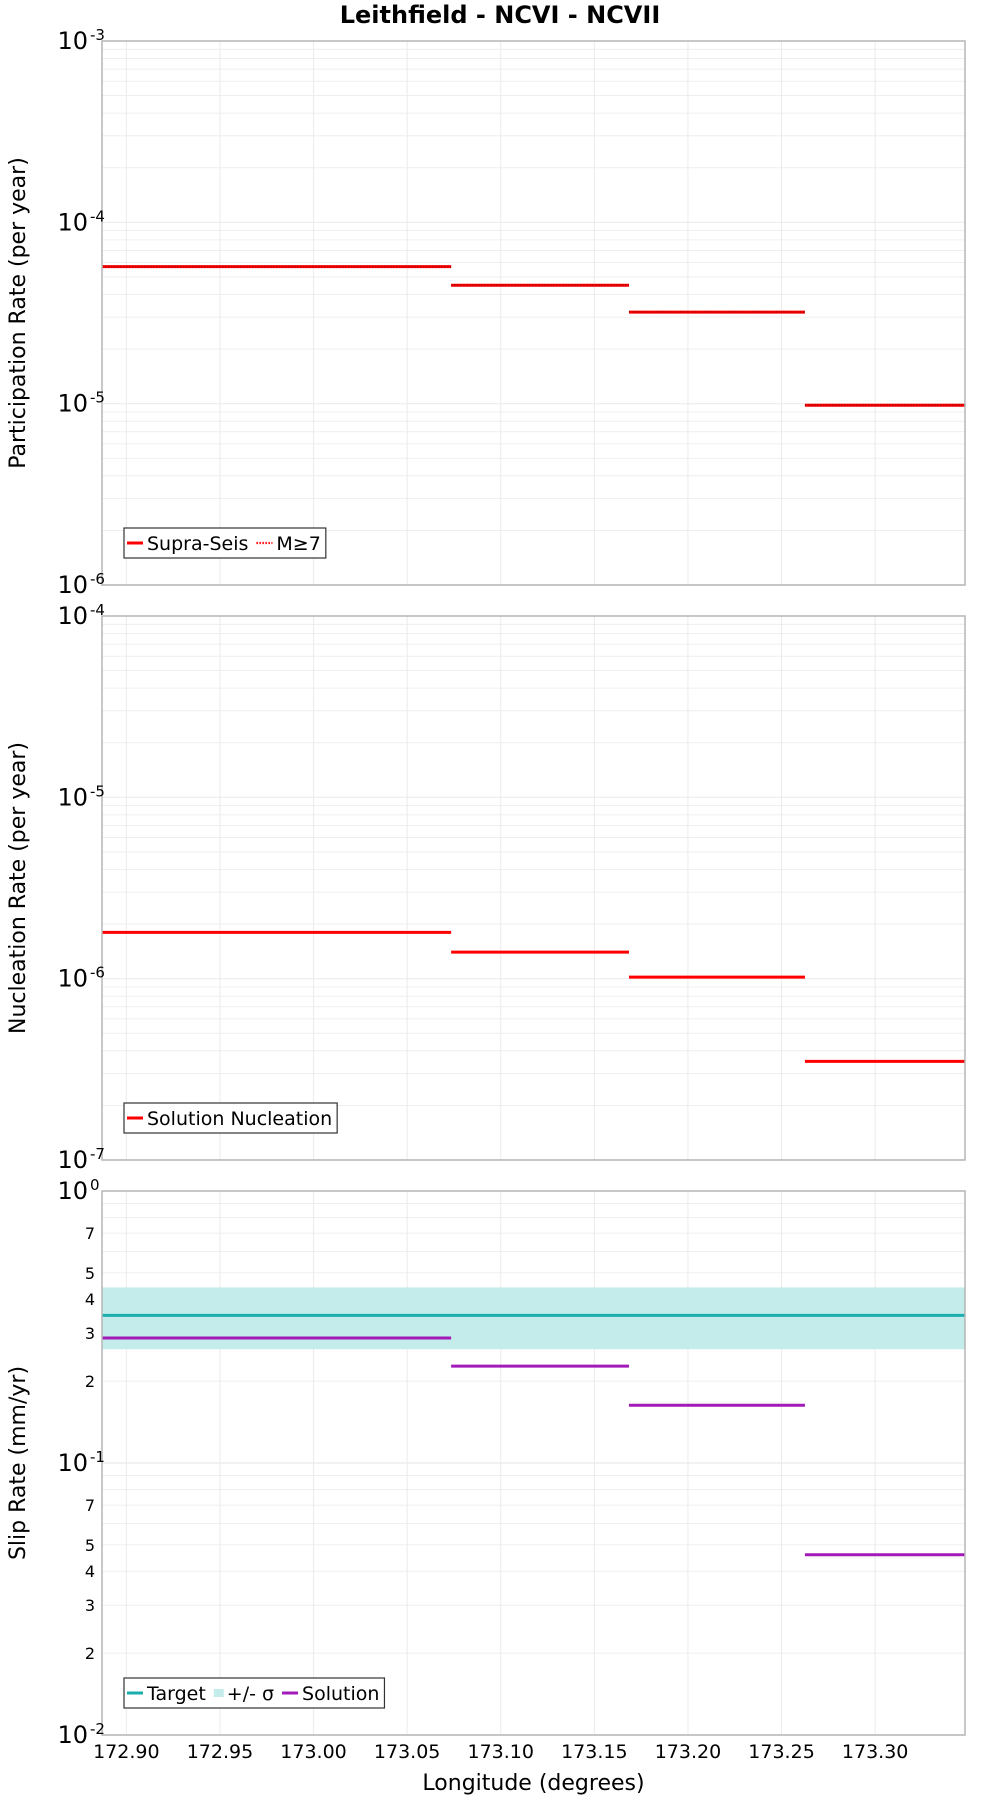  Describe the element at coordinates (594, 1752) in the screenshot. I see `x-tick-label: 173.15` at that location.